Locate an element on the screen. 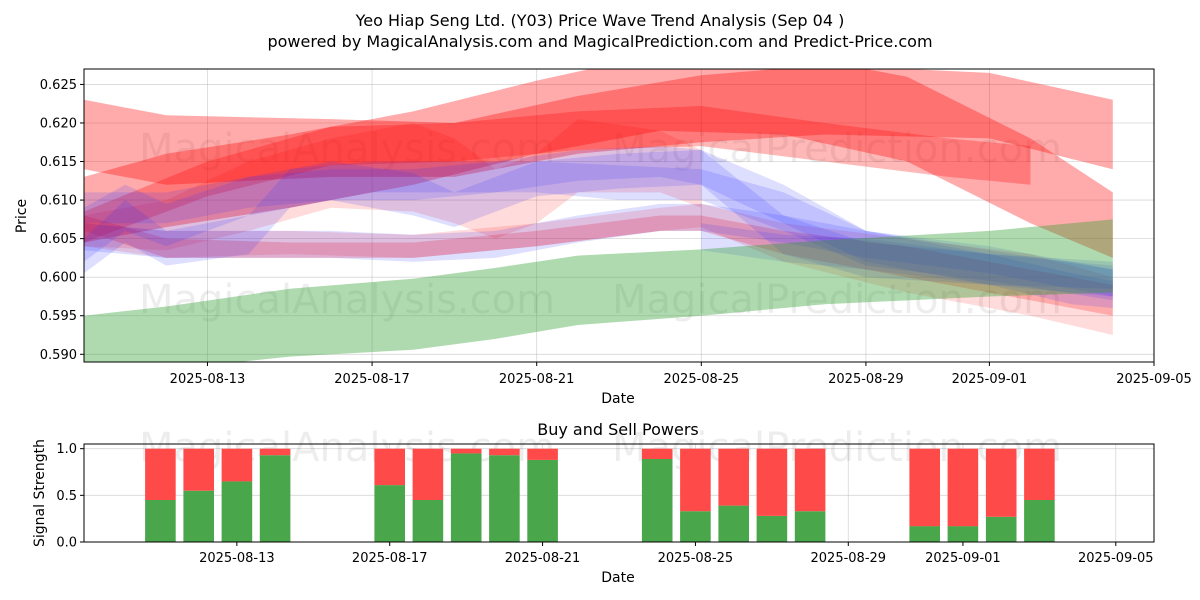 This screenshot has width=1200, height=600. price-y-ticks: 0.590 0.595 0.600 0.605 0.610 0.615 0.620 0.625 is located at coordinates (62, 220).